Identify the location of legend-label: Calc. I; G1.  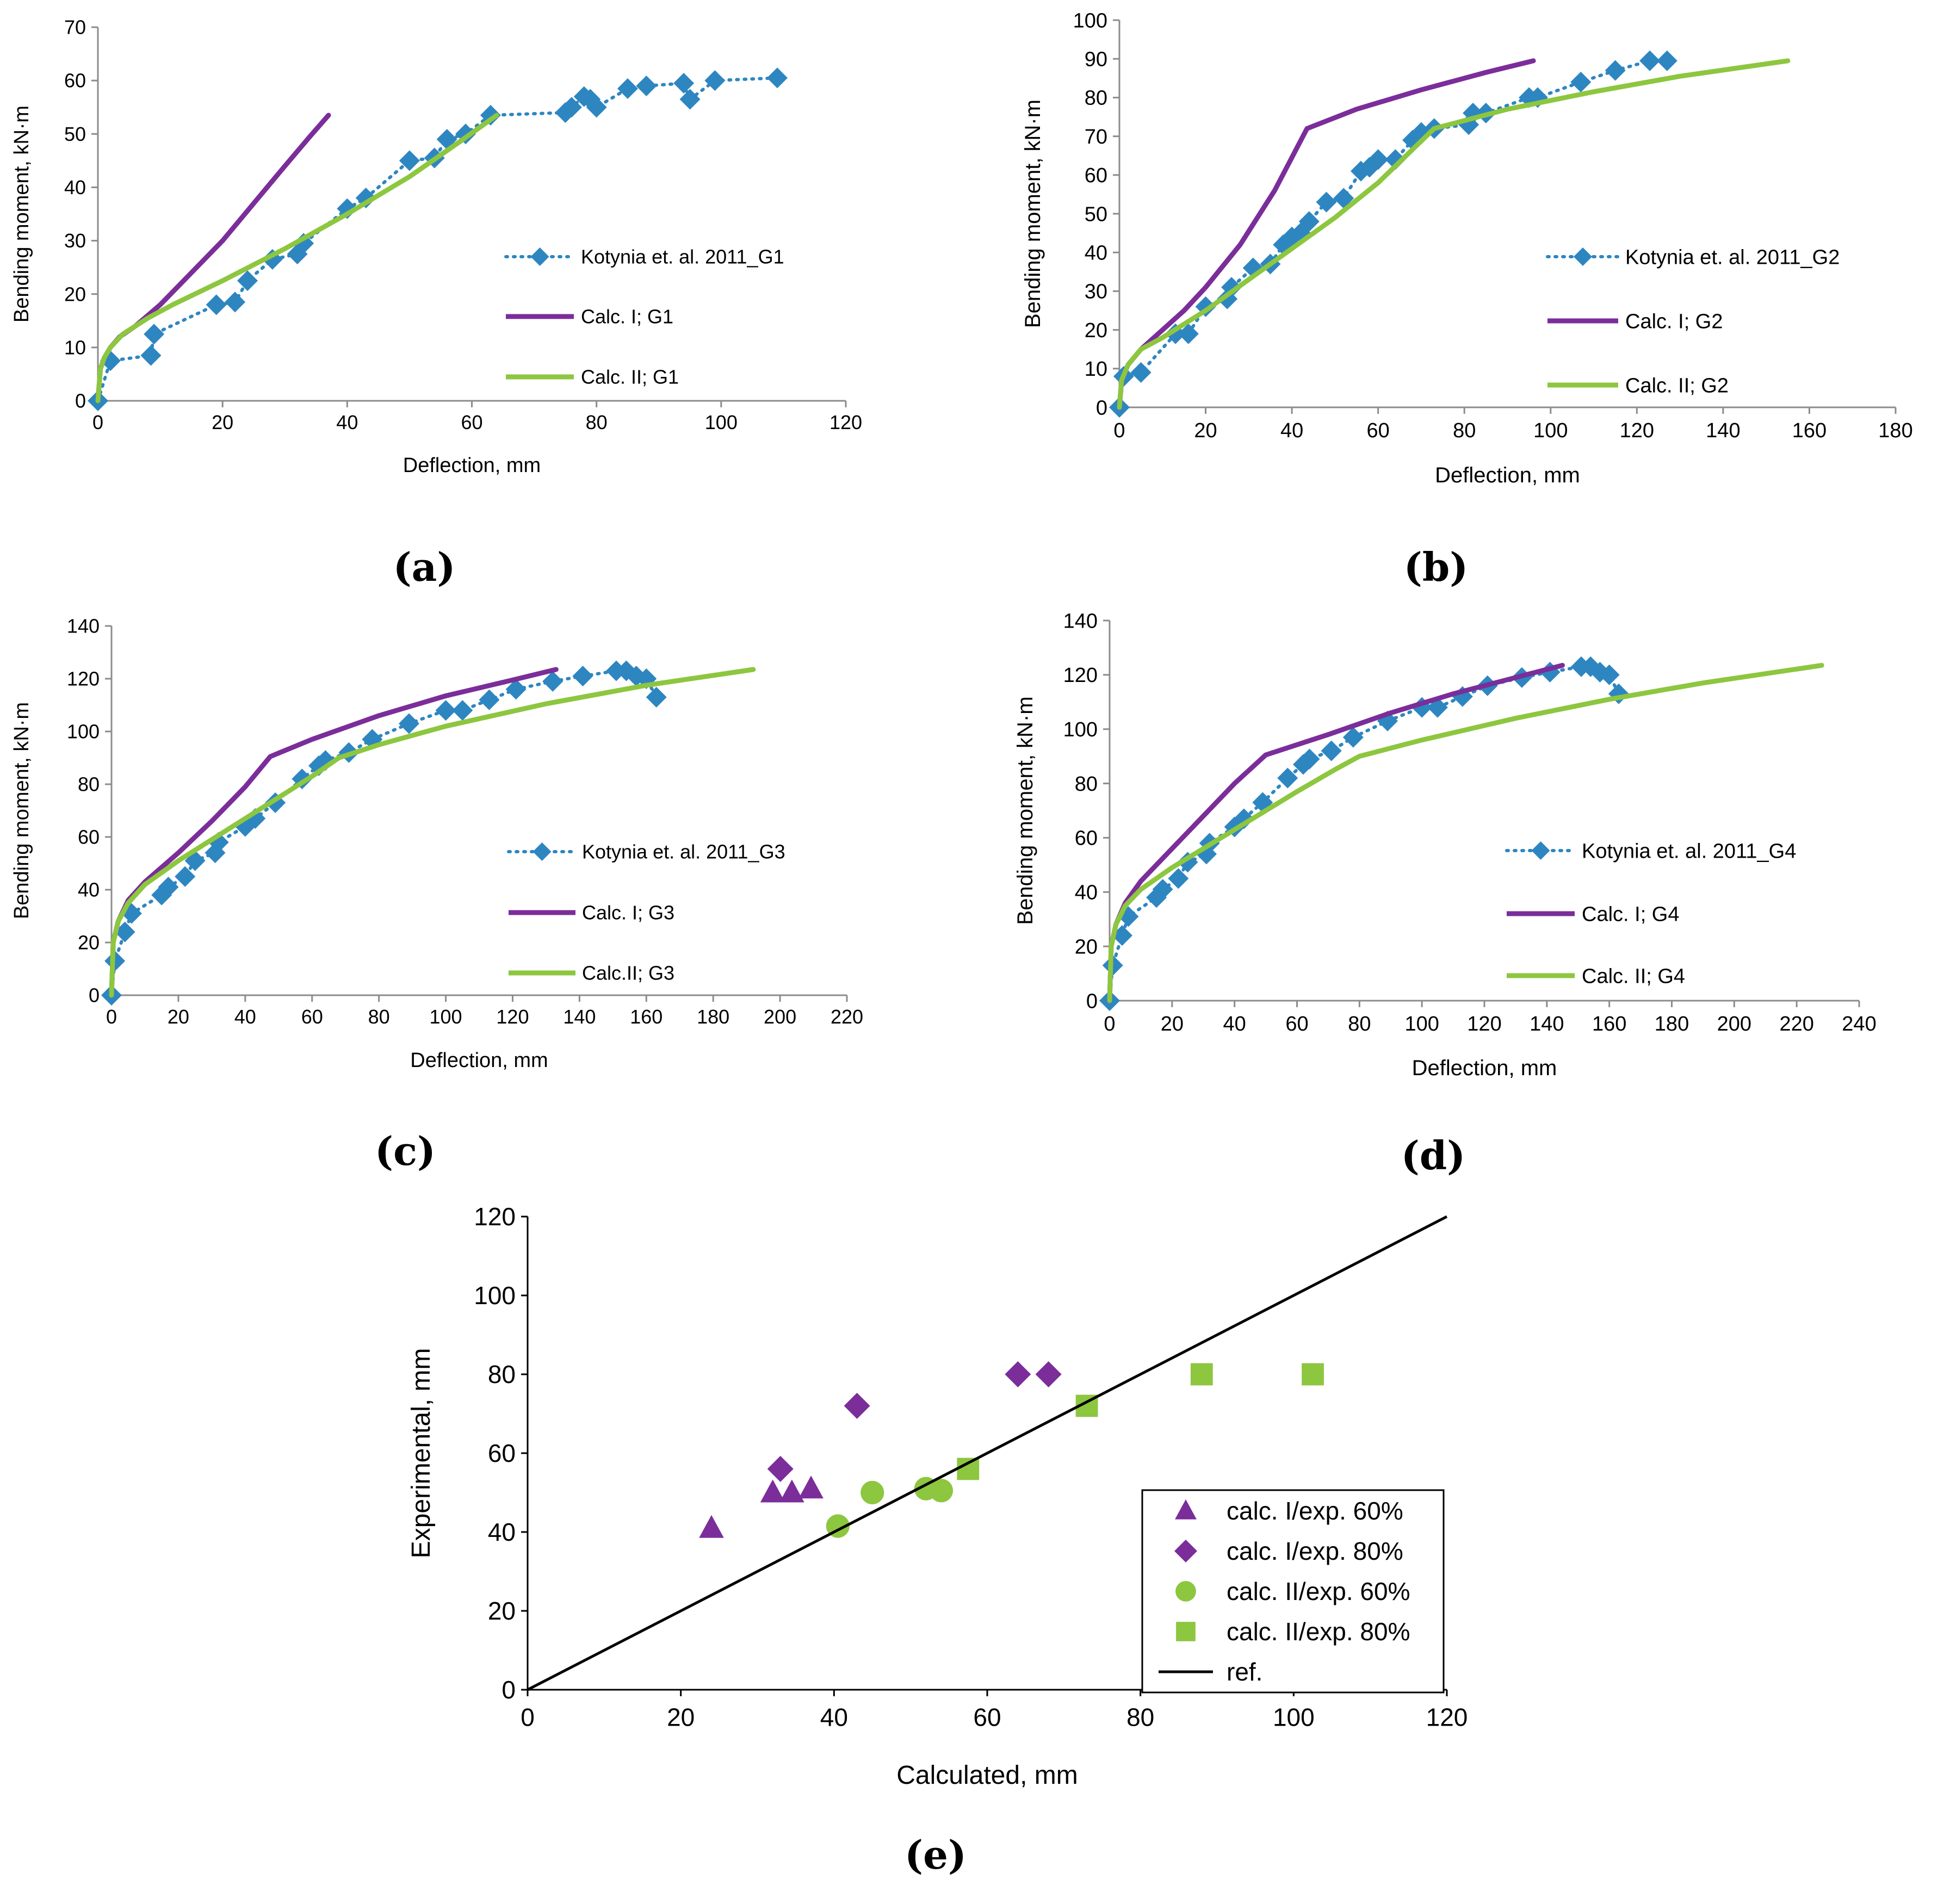
(627, 317).